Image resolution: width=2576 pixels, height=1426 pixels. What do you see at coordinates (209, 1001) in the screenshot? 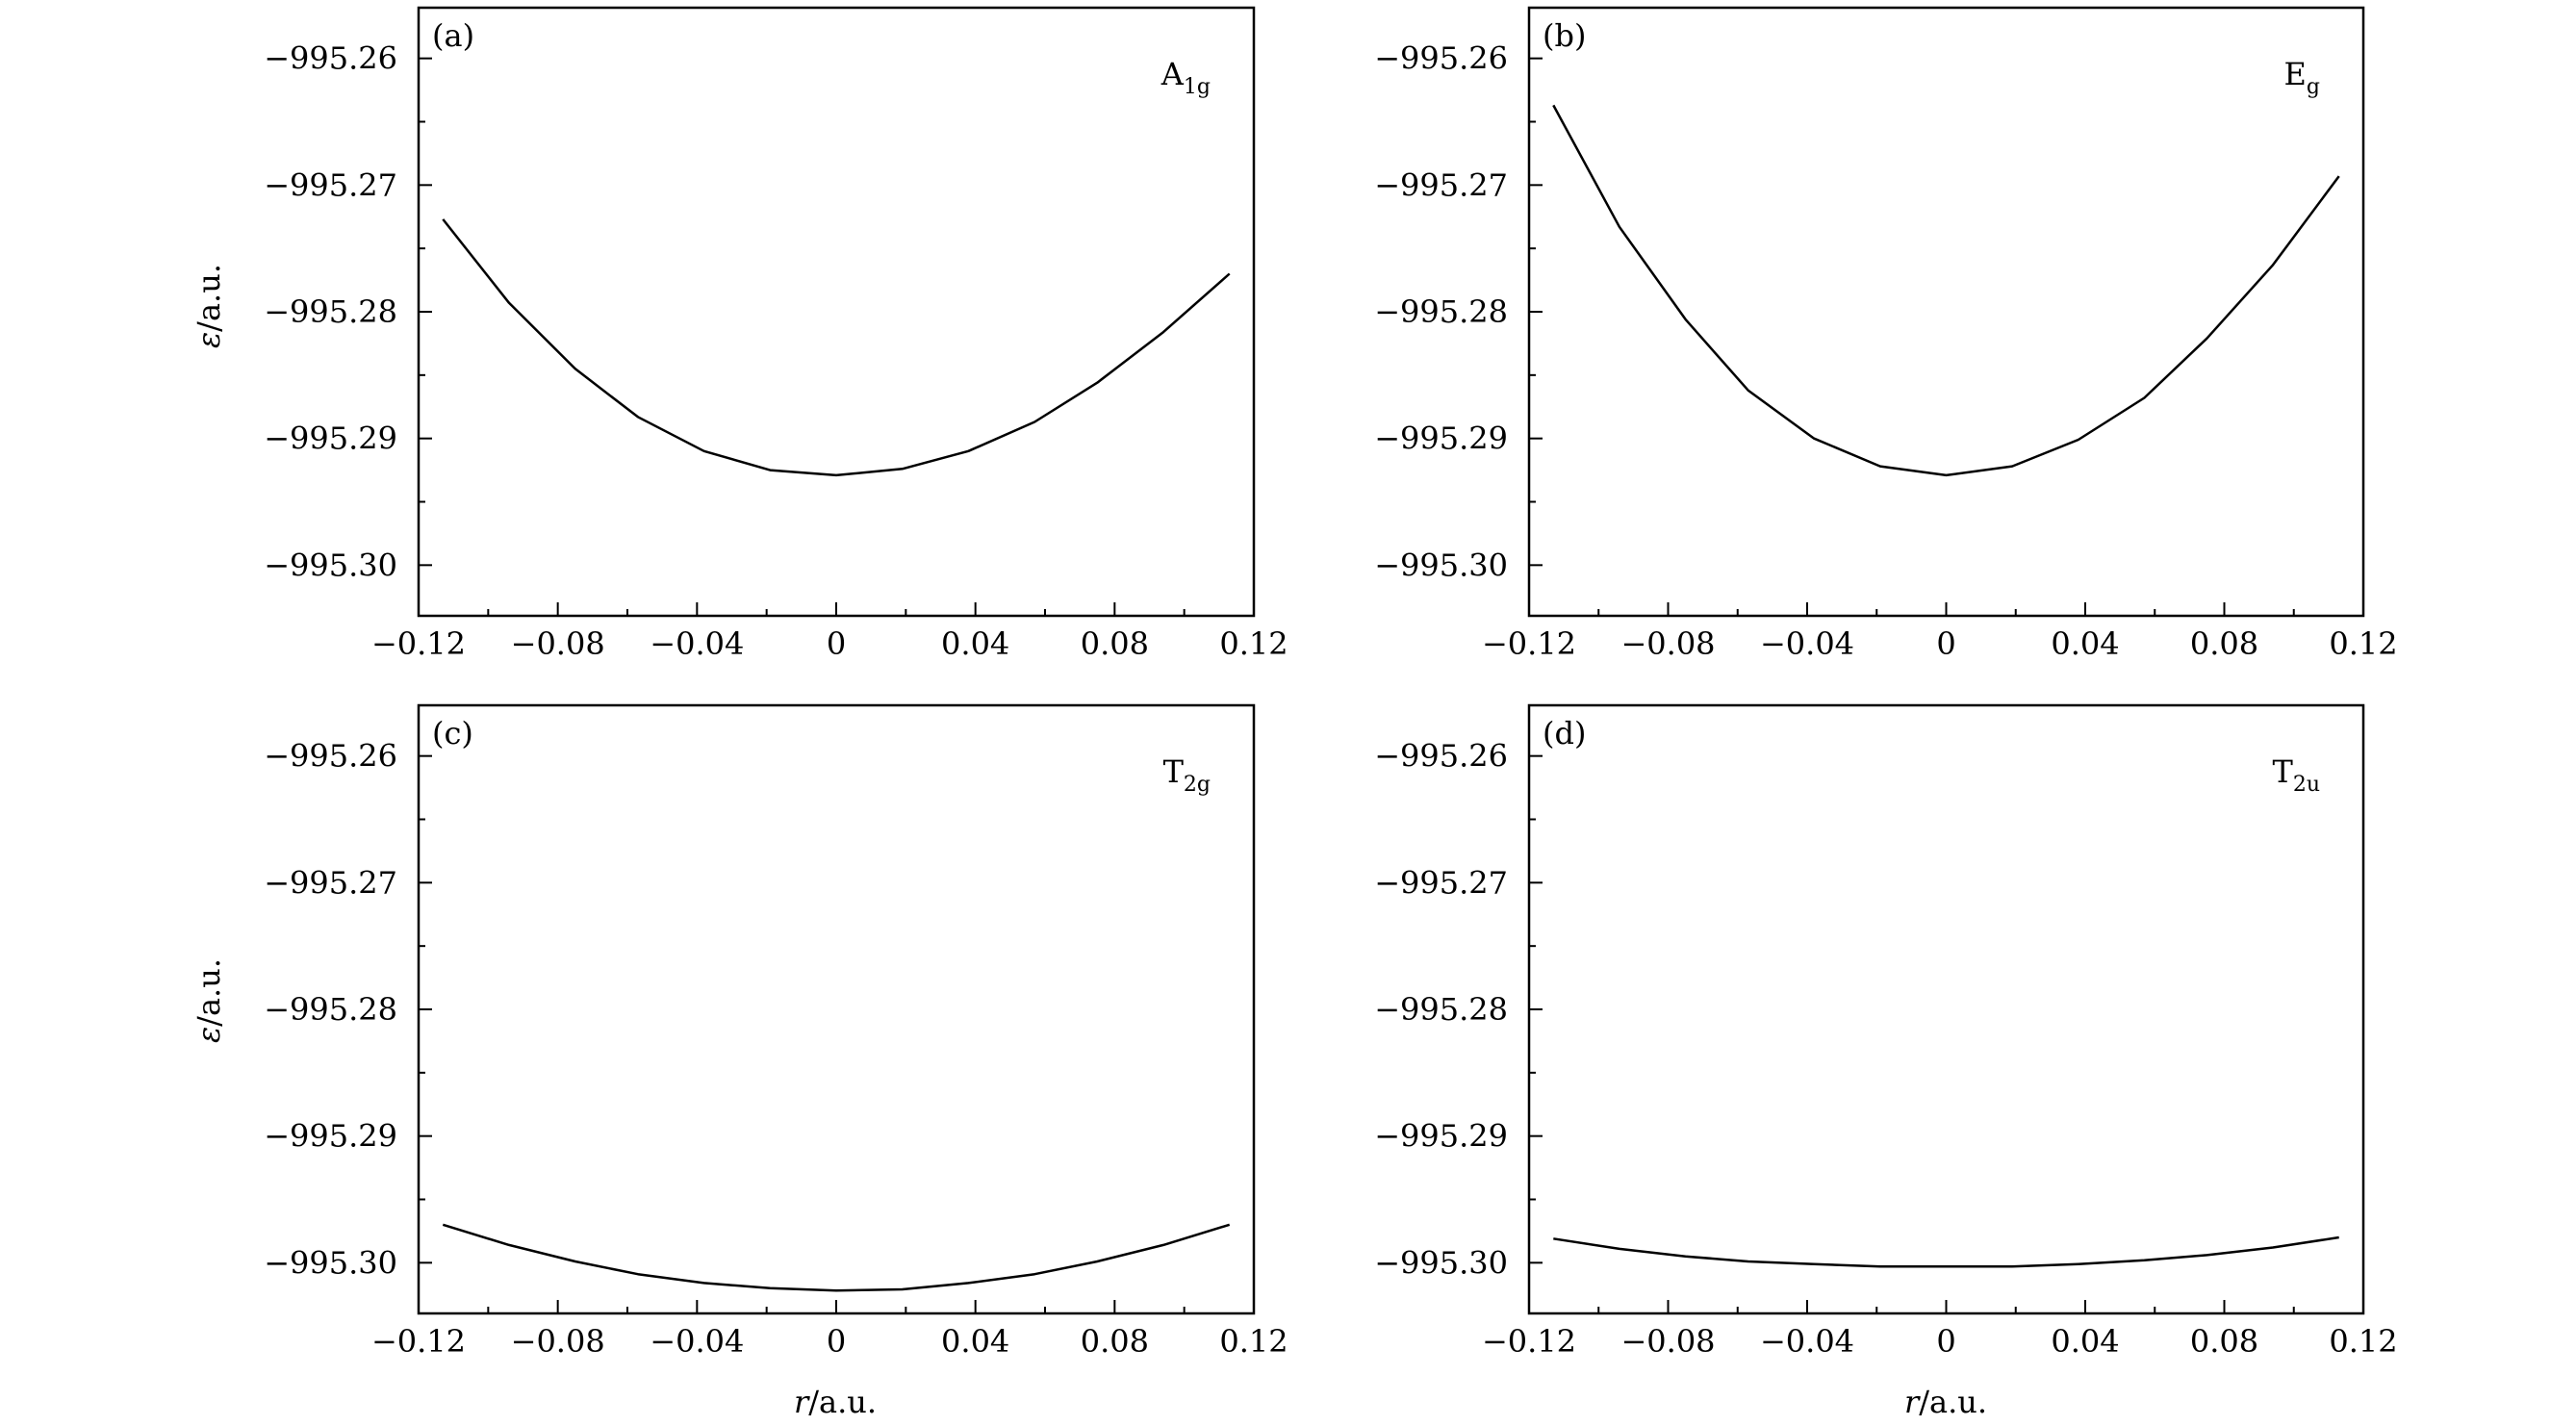
I see `y-axis-label-bottom: ε/a.u.` at bounding box center [209, 1001].